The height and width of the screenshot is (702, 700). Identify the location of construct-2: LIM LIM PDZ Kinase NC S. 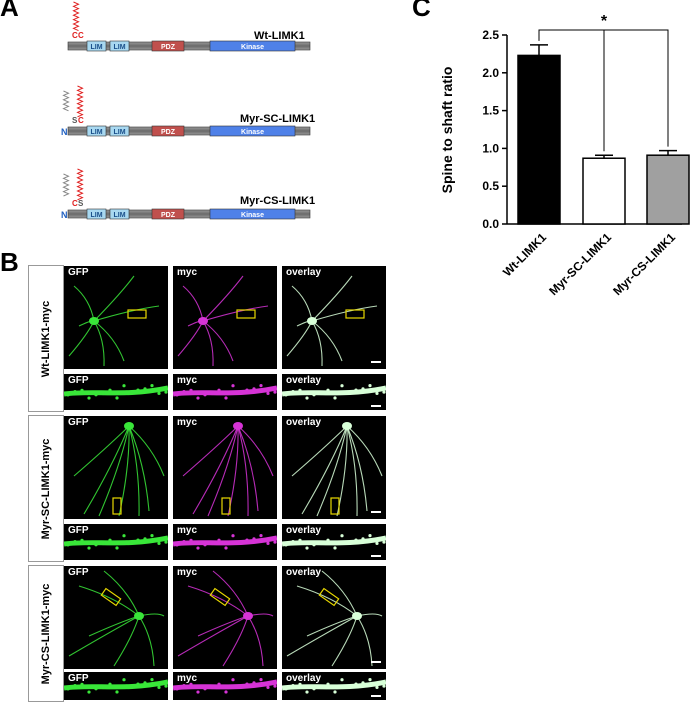
(186, 194).